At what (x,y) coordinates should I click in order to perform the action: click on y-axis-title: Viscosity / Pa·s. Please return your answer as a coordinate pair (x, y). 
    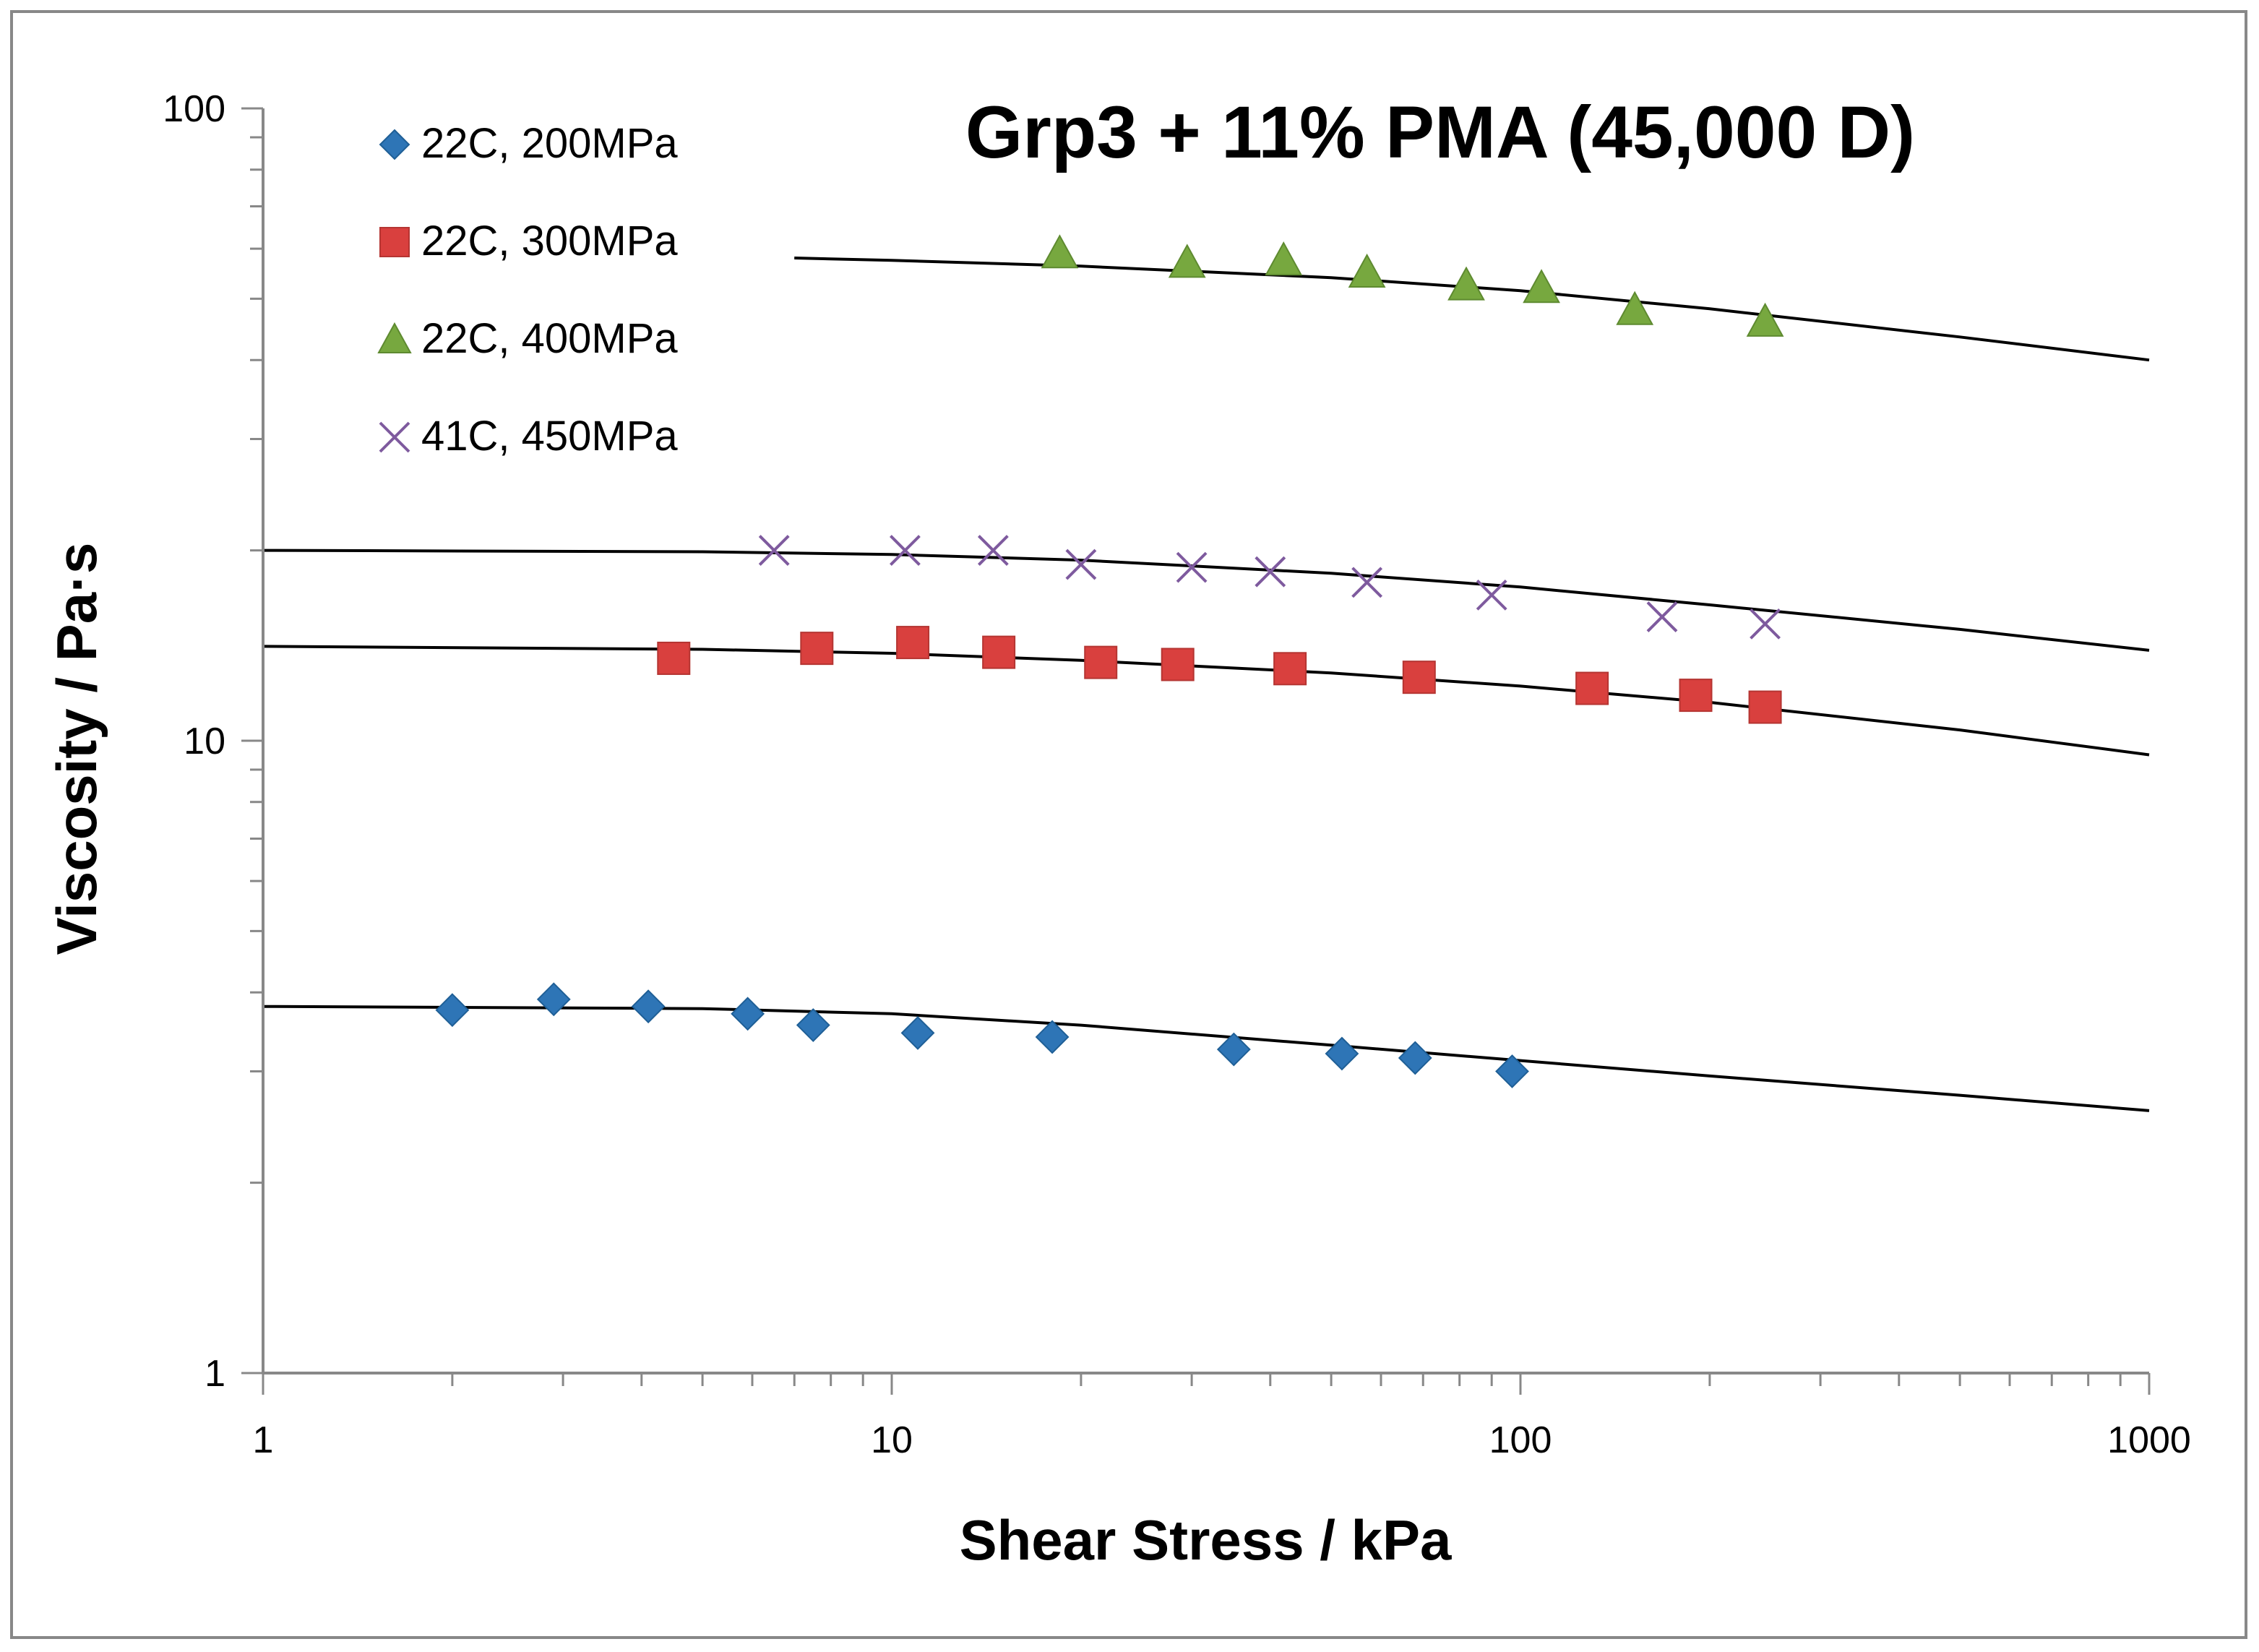
    Looking at the image, I should click on (76, 749).